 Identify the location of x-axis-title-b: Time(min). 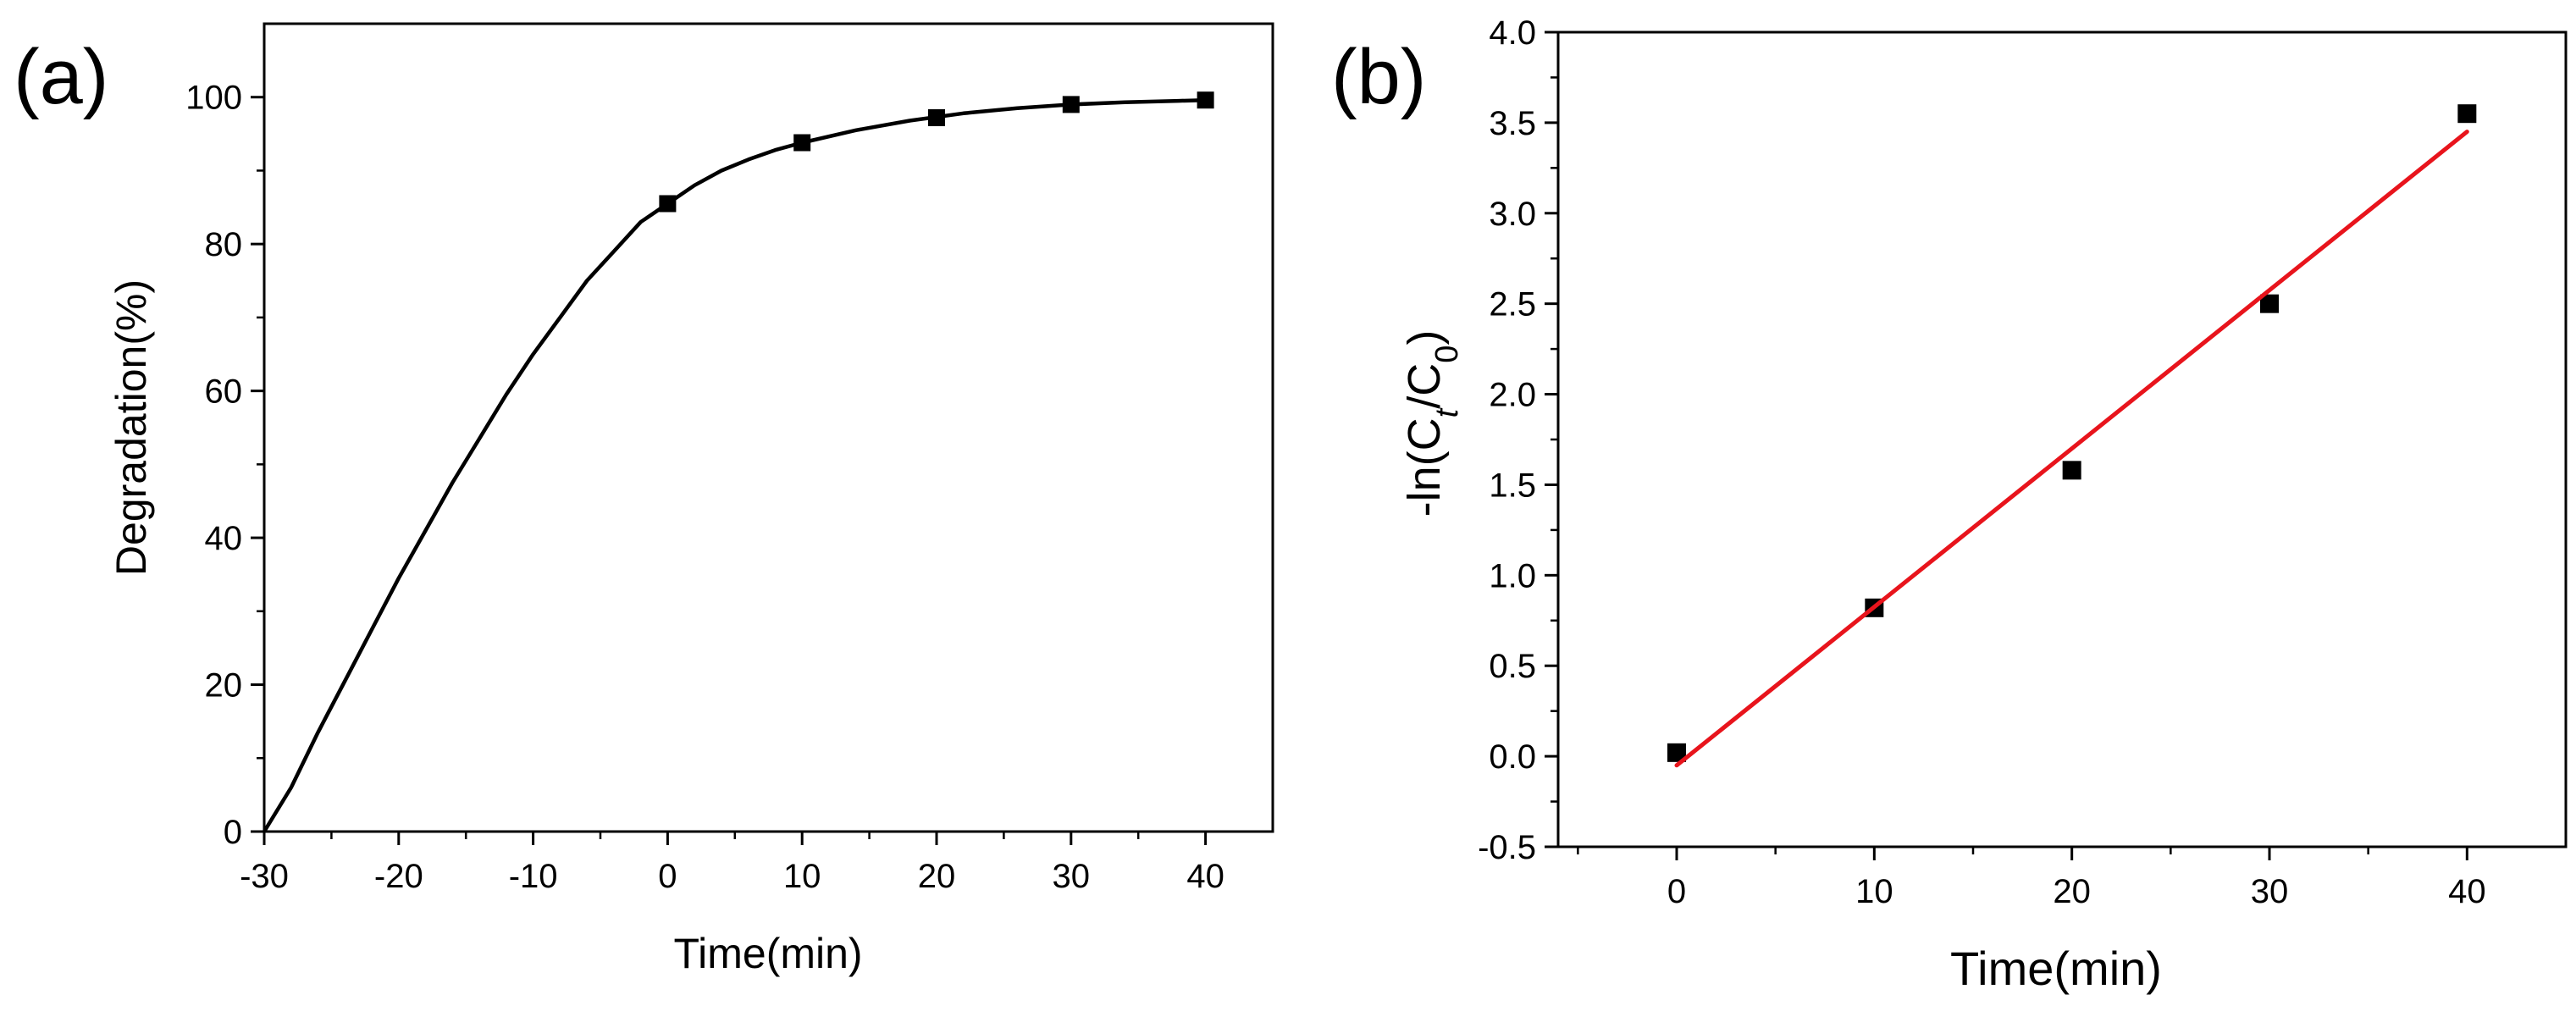
(2056, 968).